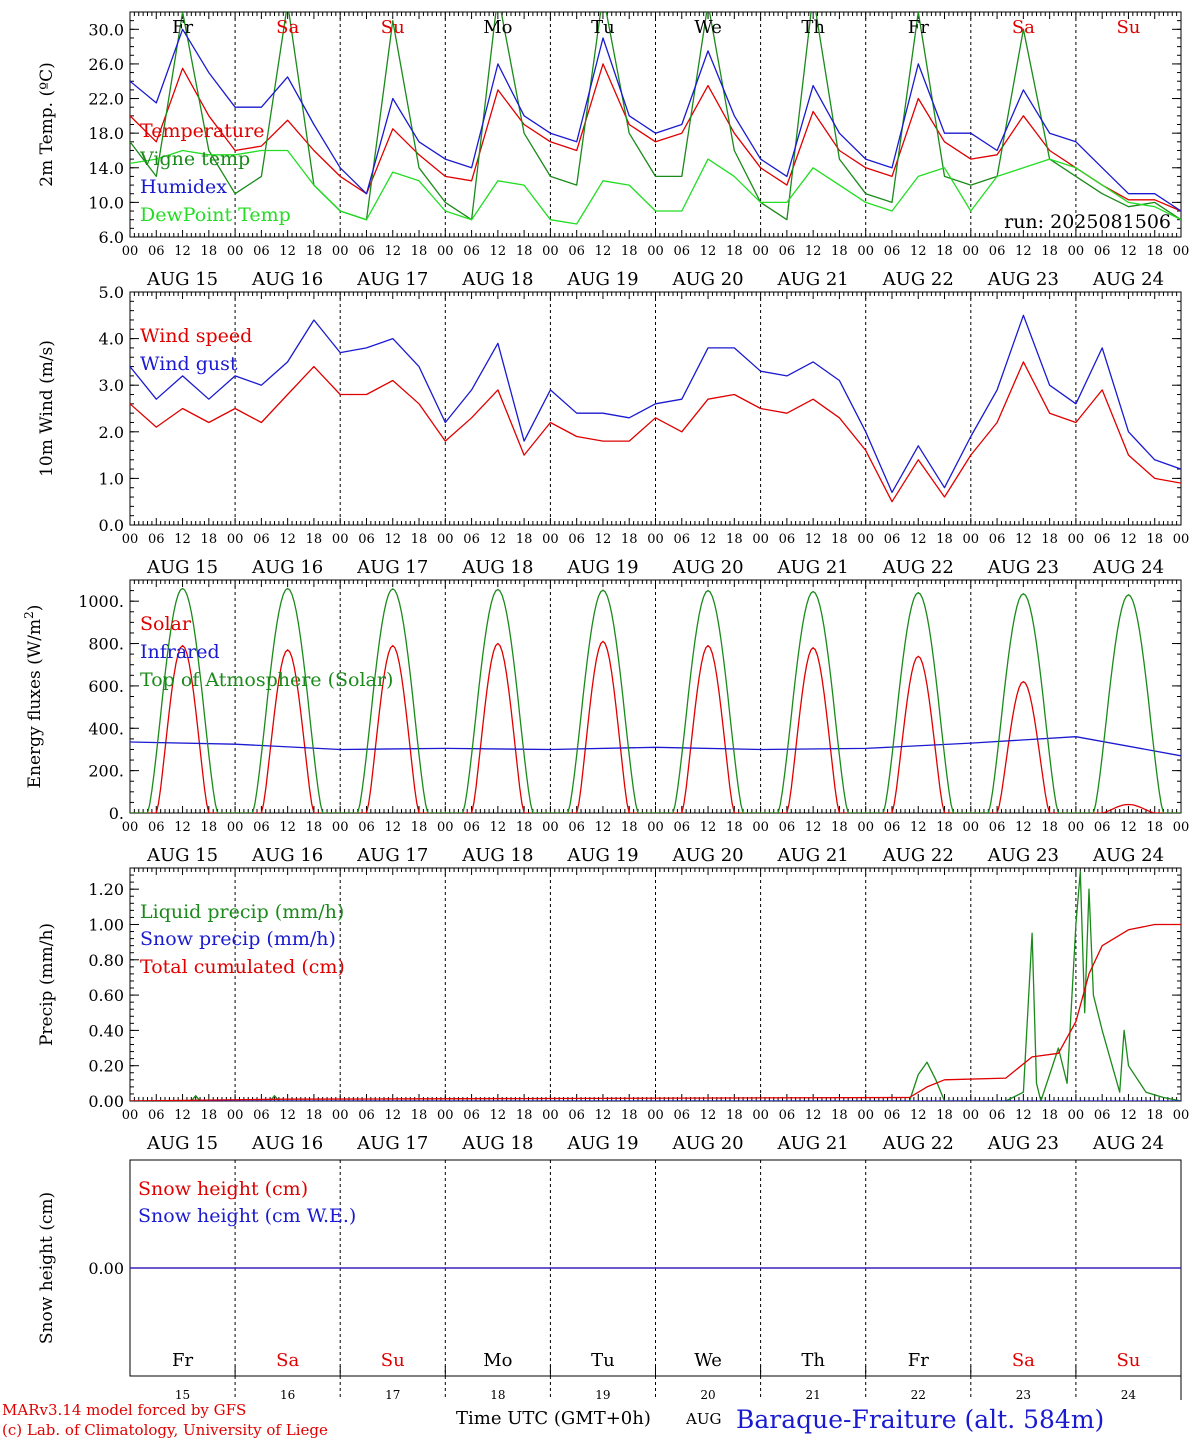 The height and width of the screenshot is (1440, 1194). I want to click on y-tick-label: 1.0, so click(111, 478).